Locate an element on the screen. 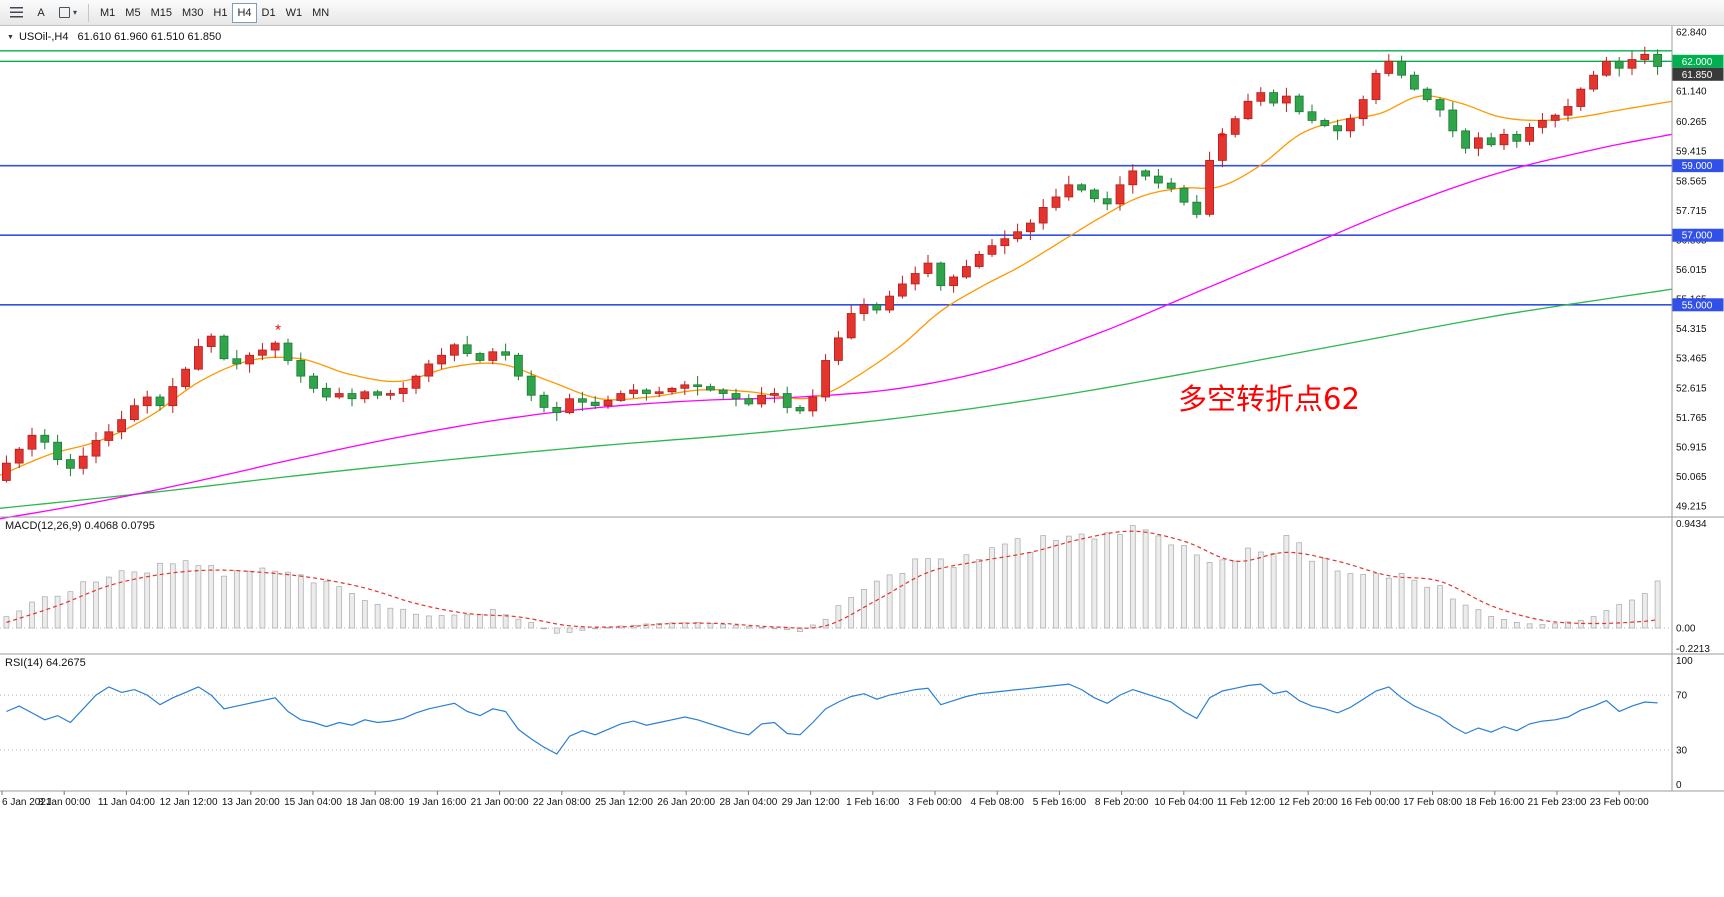  svg-text: 19 Jan 16:00 is located at coordinates (437, 802).